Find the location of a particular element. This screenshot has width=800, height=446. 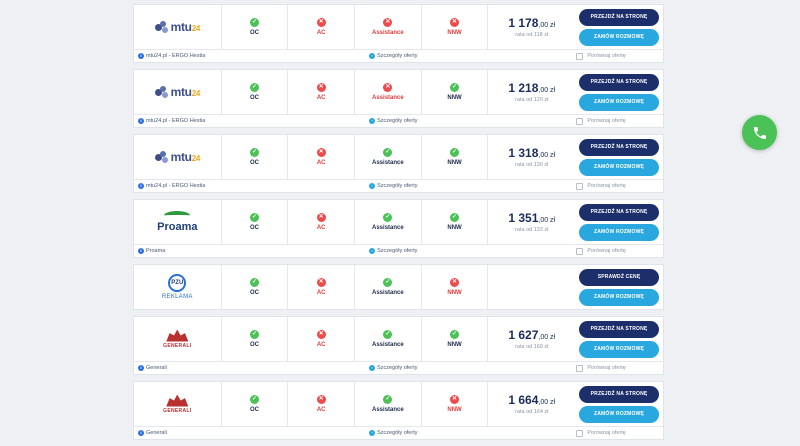

actions-cell: PRZEJDŹ NA STRONĘ ZAMÓW ROZMOWĘ is located at coordinates (619, 157).